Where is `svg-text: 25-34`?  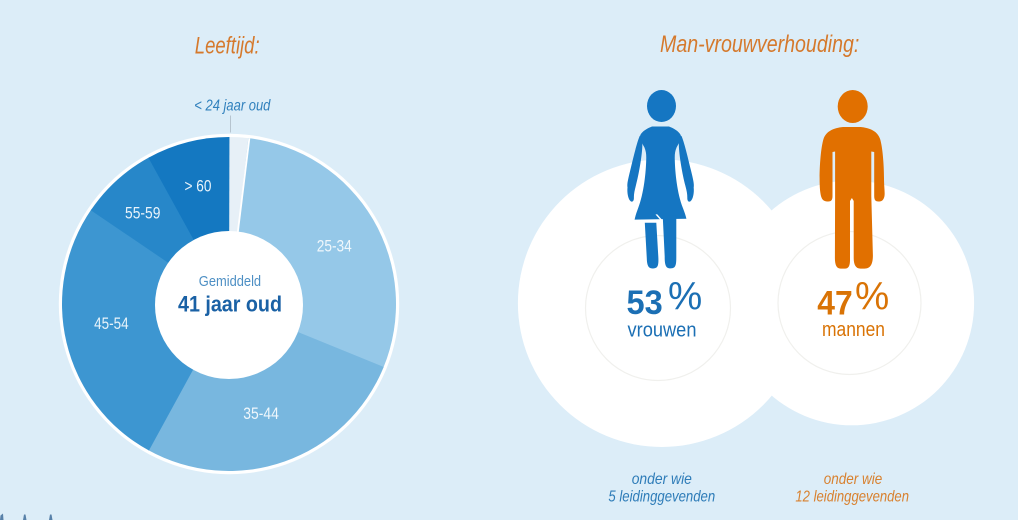 svg-text: 25-34 is located at coordinates (334, 246).